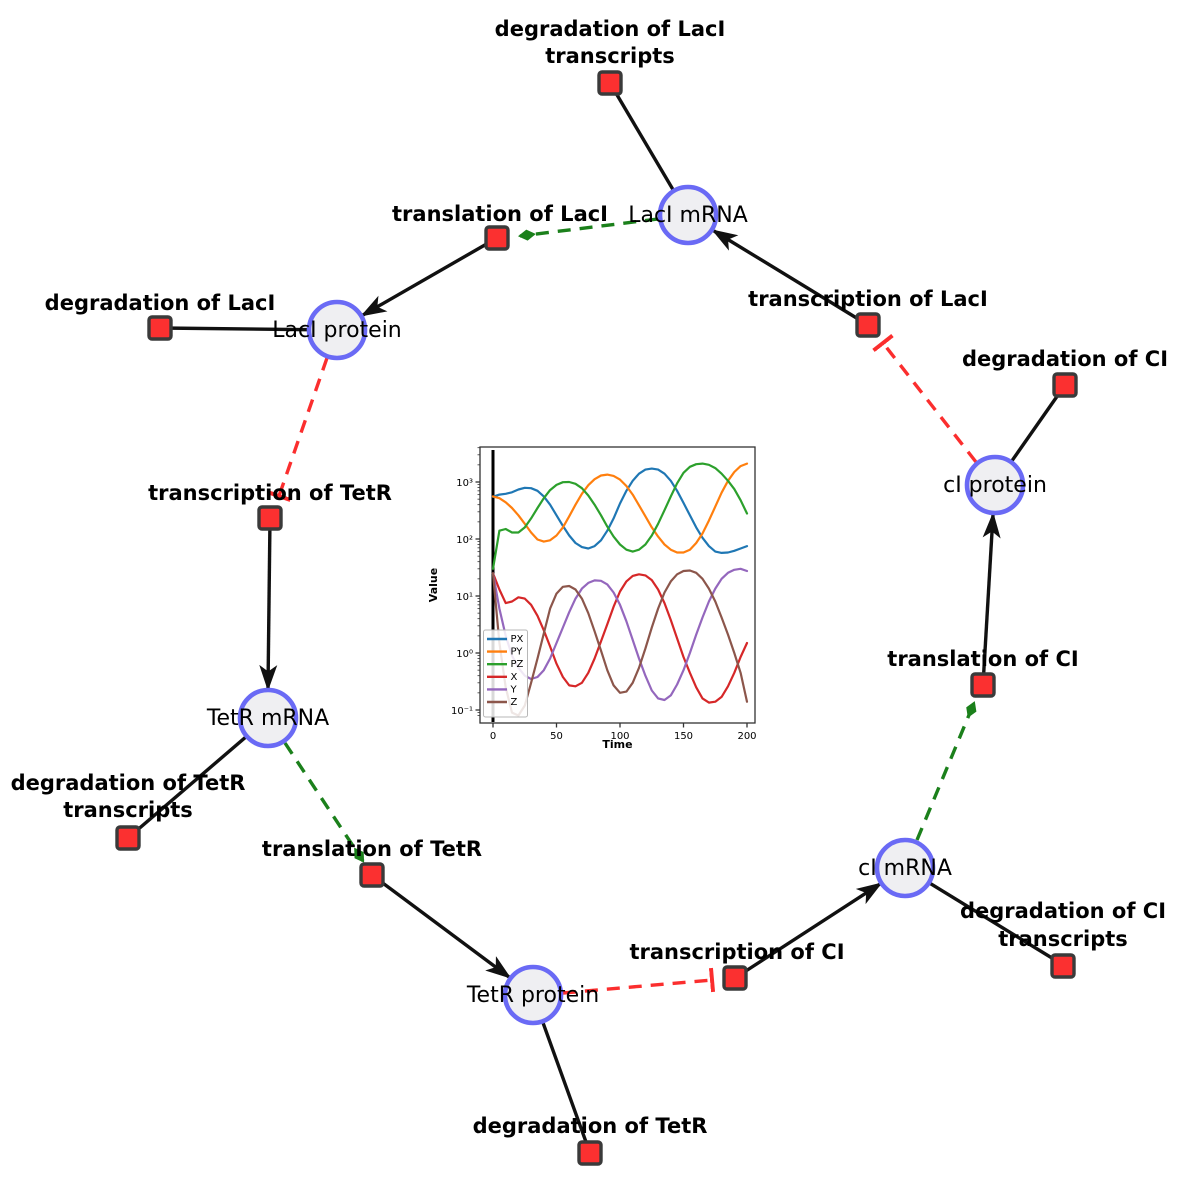  I want to click on species-label-ci-protein: cI protein, so click(995, 485).